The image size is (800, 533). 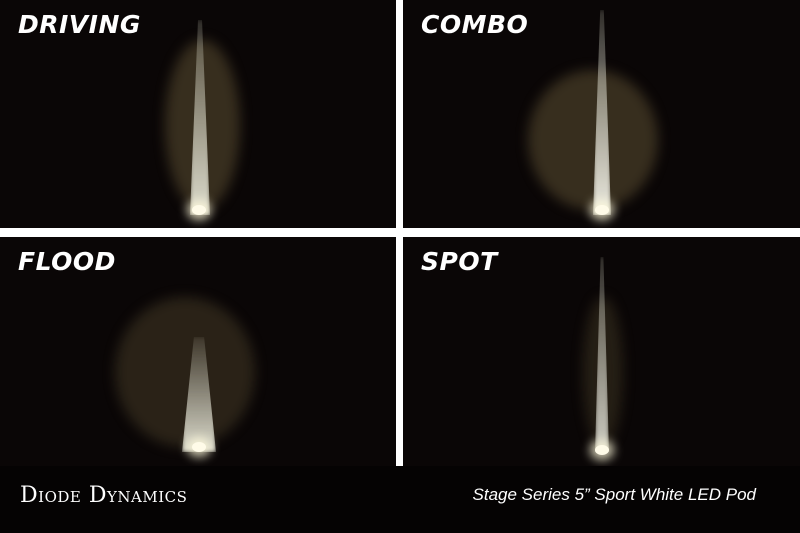 I want to click on mode-label: FLOOD, so click(x=67, y=261).